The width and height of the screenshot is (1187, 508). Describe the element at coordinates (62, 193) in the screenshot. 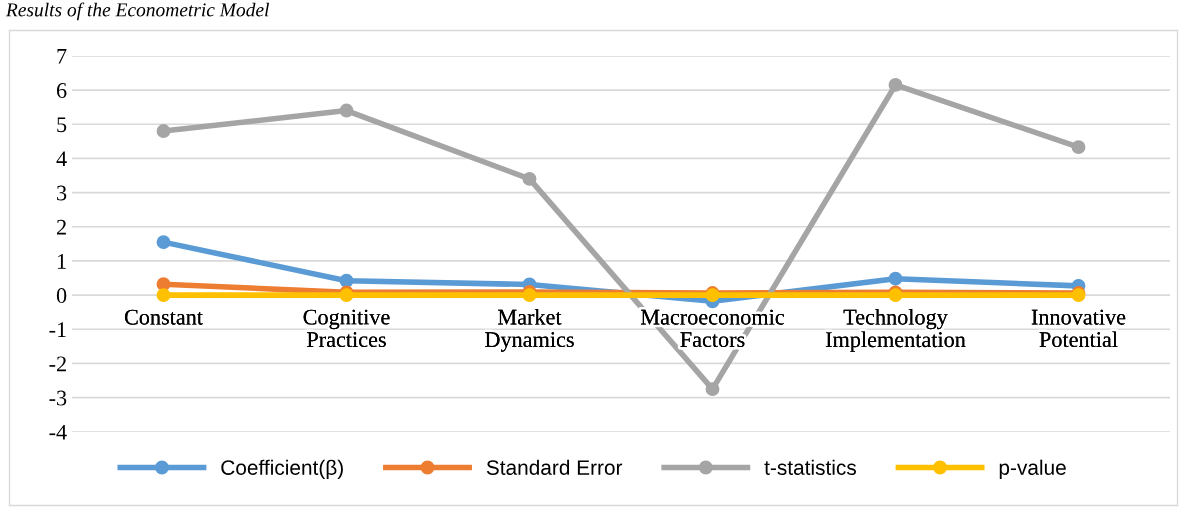

I see `y-tick-label: 3` at that location.